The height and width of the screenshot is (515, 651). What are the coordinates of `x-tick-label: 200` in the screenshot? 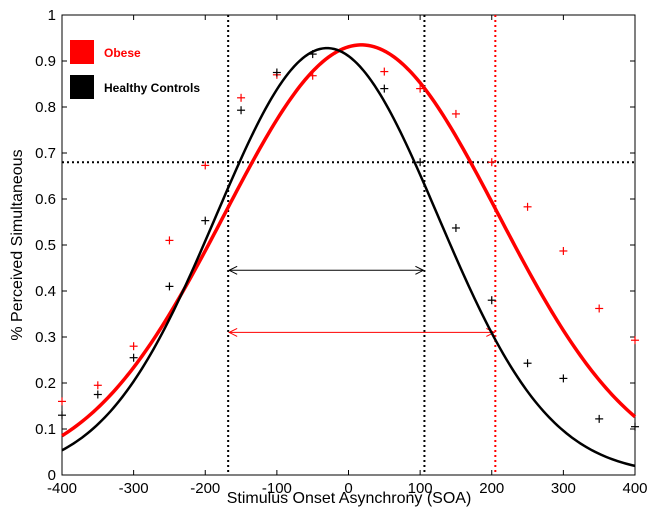 It's located at (491, 488).